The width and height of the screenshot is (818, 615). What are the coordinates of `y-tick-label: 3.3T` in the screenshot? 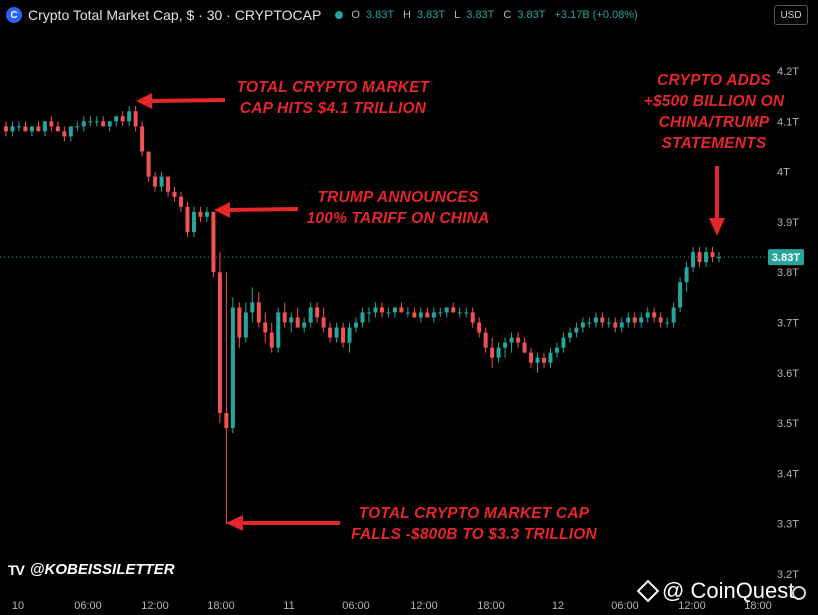 It's located at (788, 525).